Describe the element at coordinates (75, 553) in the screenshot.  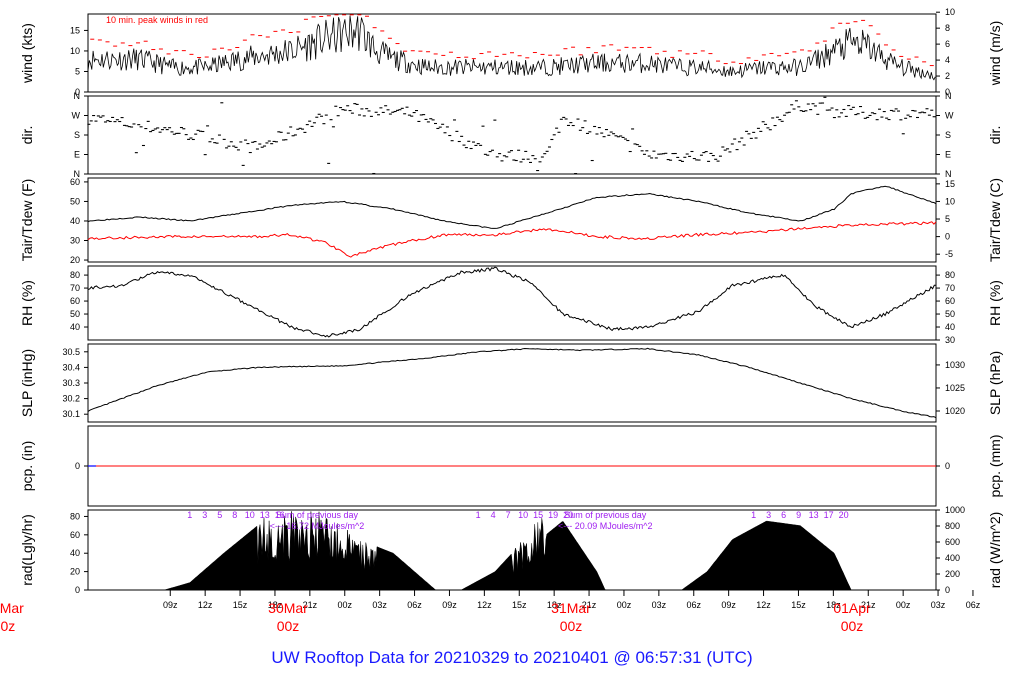
I see `rad-left-tick-label: 40` at that location.